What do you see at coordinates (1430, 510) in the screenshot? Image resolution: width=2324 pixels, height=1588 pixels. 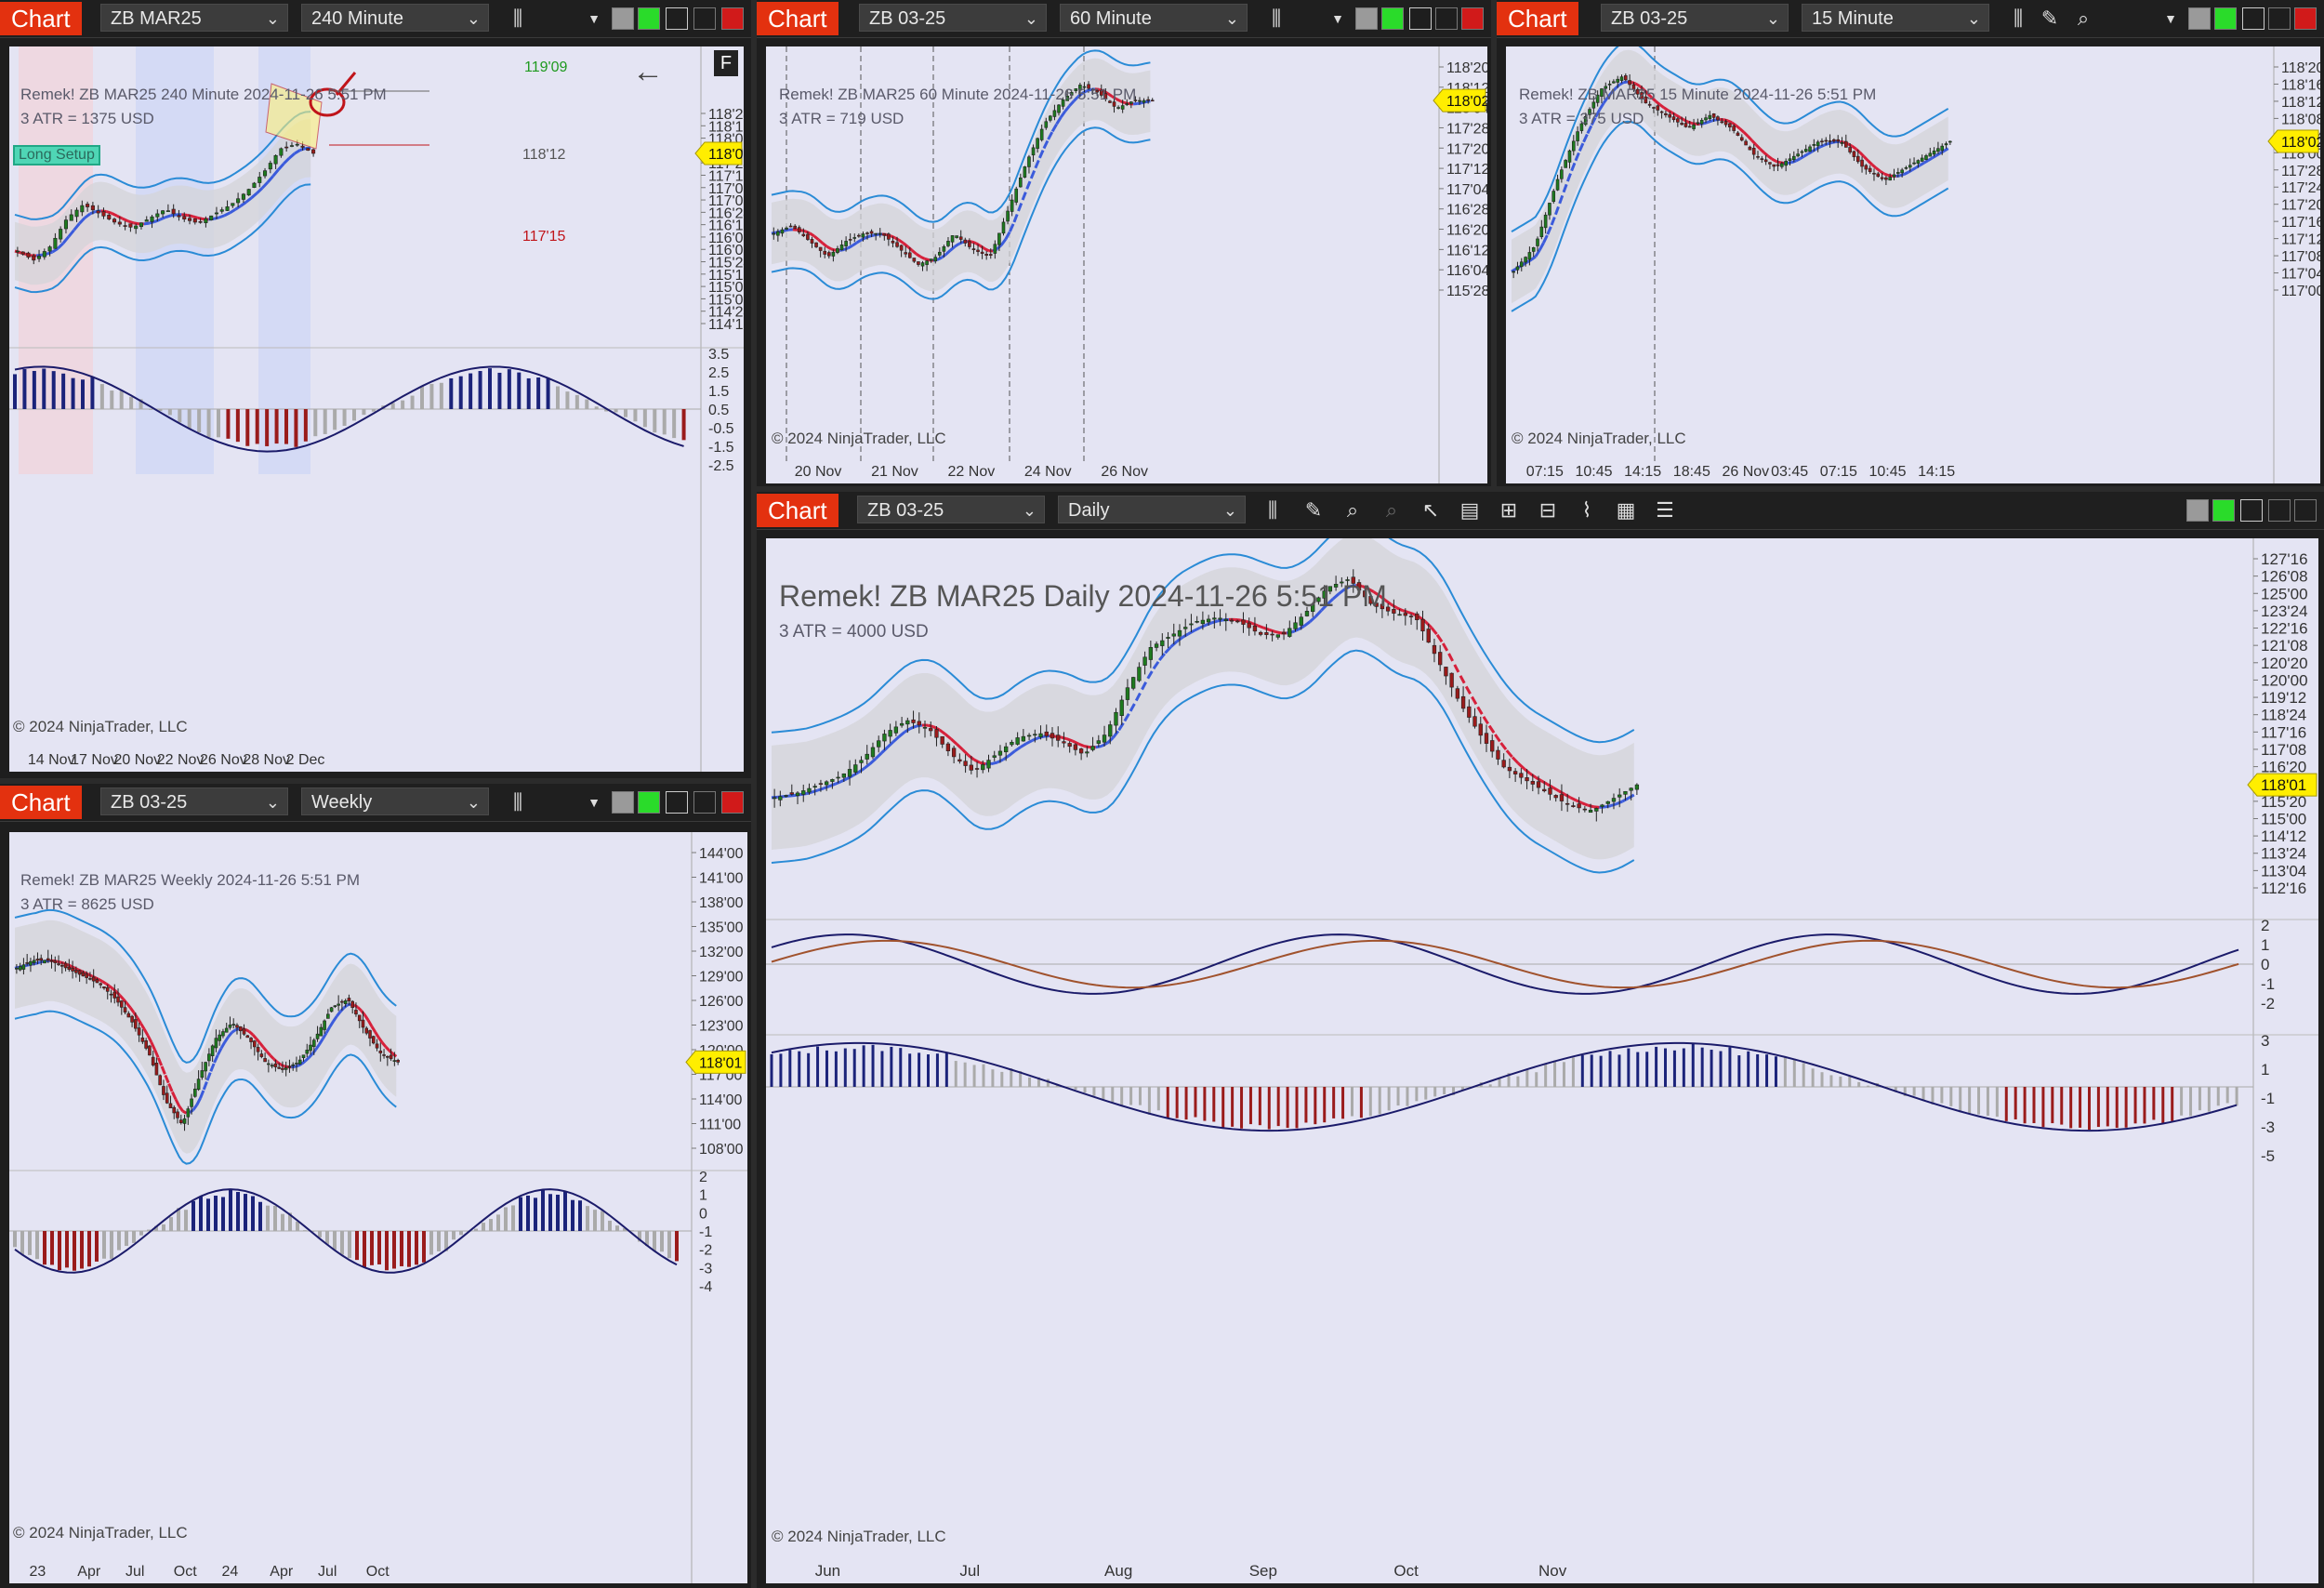 I see `pointer-icon: ↖` at bounding box center [1430, 510].